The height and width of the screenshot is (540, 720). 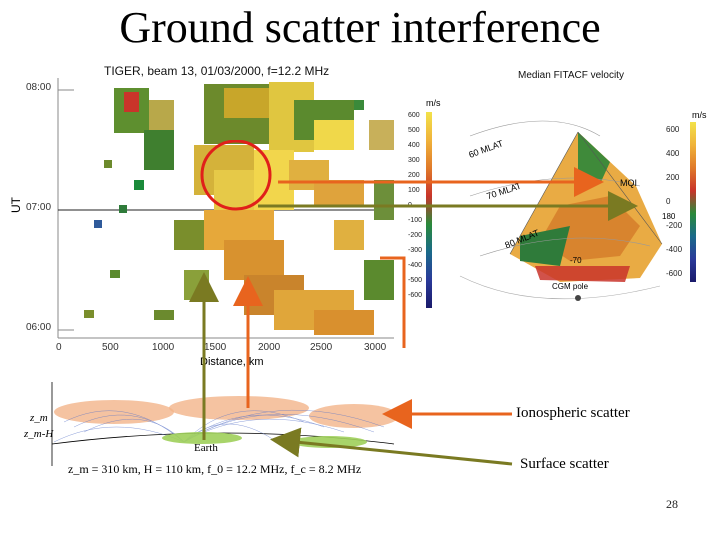 I want to click on x-tick: 3000, so click(x=375, y=347).